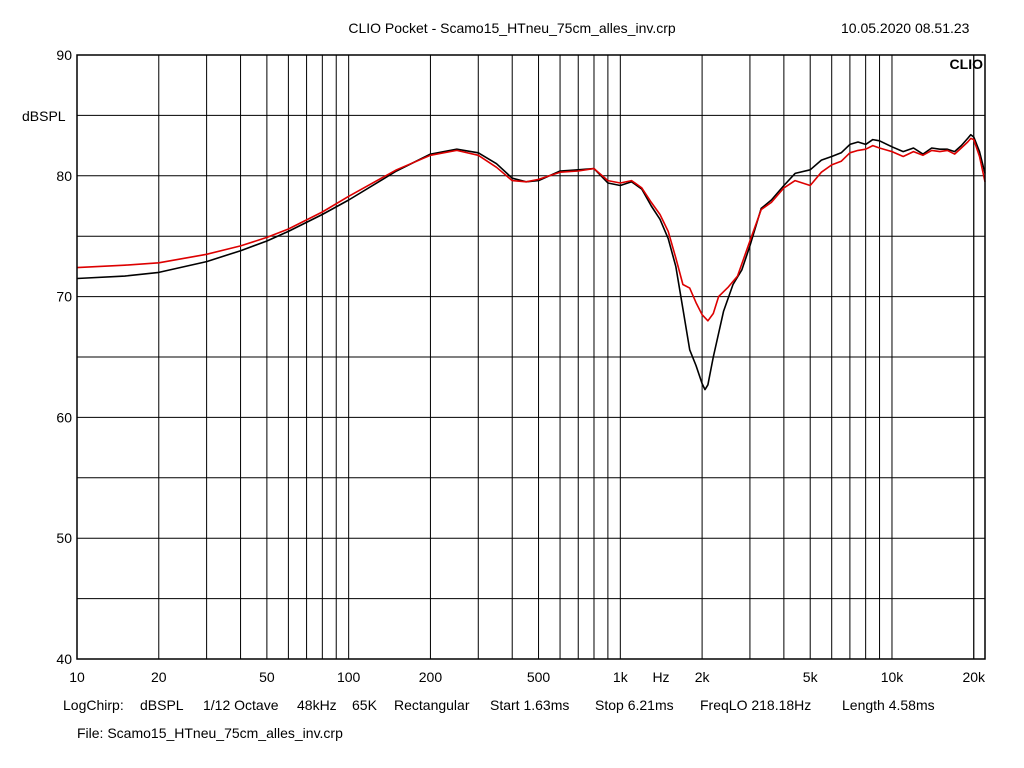 This screenshot has height=768, width=1024. I want to click on y-tick-label: 70, so click(64, 297).